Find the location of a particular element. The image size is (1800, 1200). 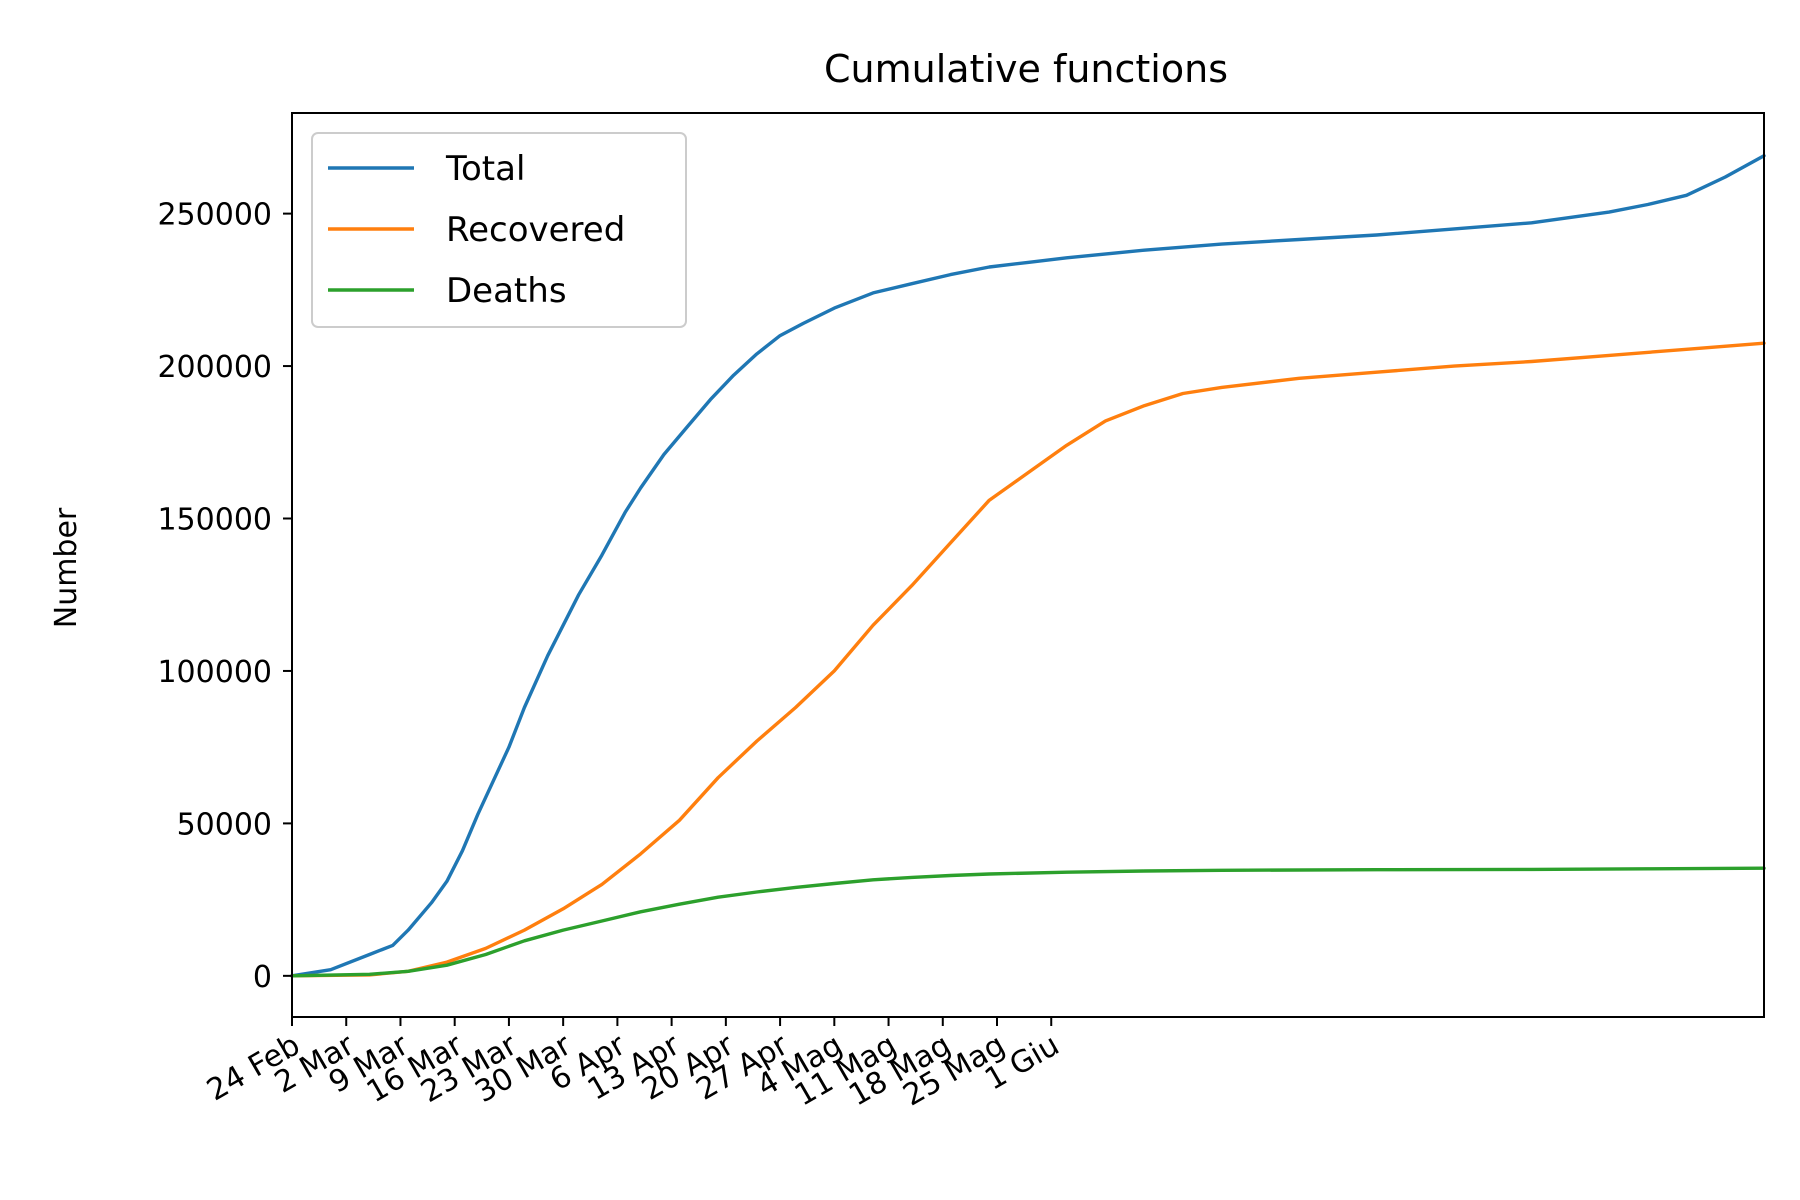

legend: Total Recovered Deaths is located at coordinates (499, 230).